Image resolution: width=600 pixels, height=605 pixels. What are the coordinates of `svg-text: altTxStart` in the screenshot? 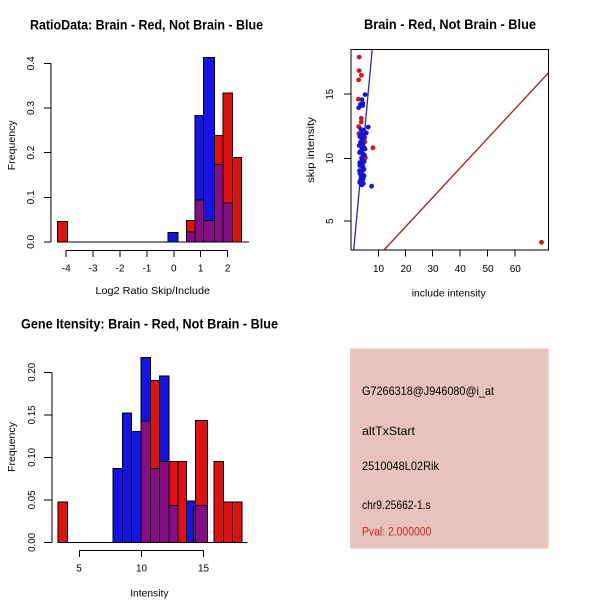 It's located at (389, 431).